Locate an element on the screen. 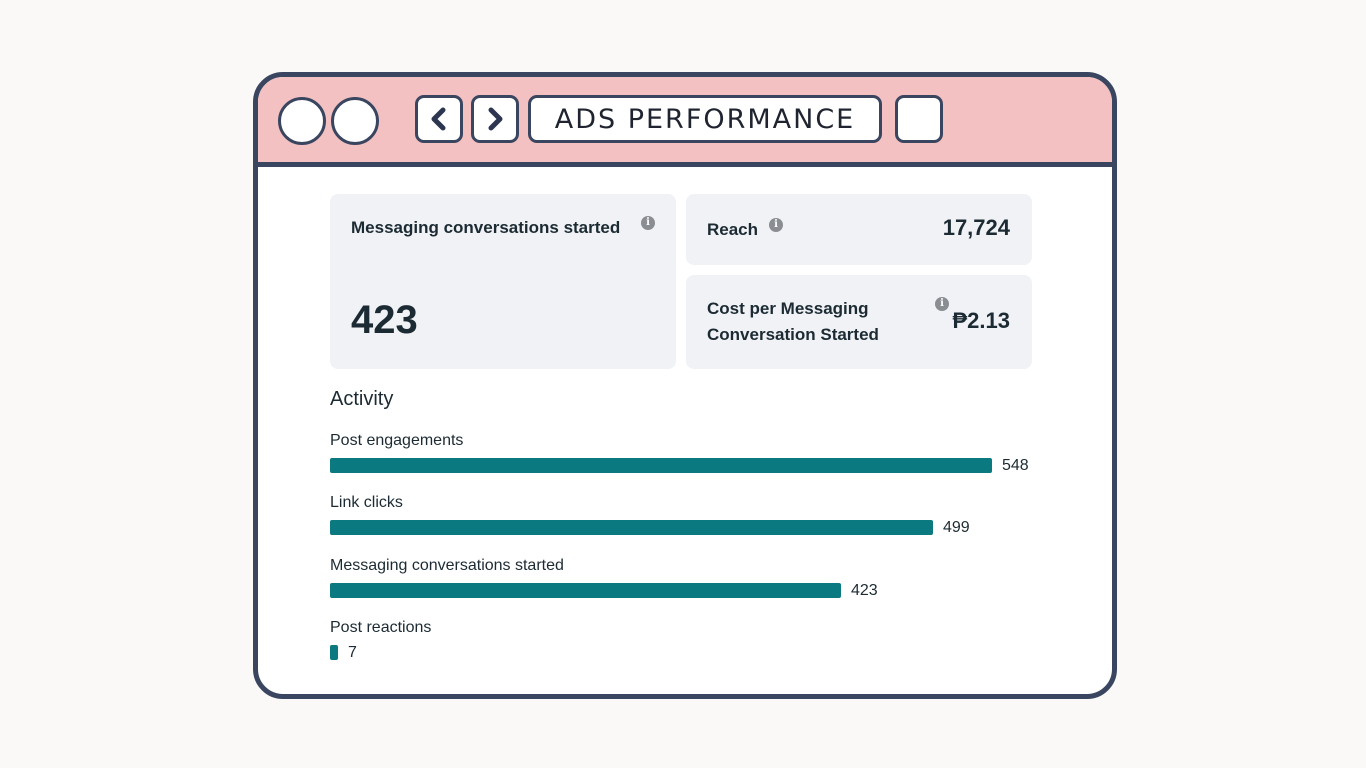 The height and width of the screenshot is (768, 1366). reach-card-value: 17,724 is located at coordinates (976, 227).